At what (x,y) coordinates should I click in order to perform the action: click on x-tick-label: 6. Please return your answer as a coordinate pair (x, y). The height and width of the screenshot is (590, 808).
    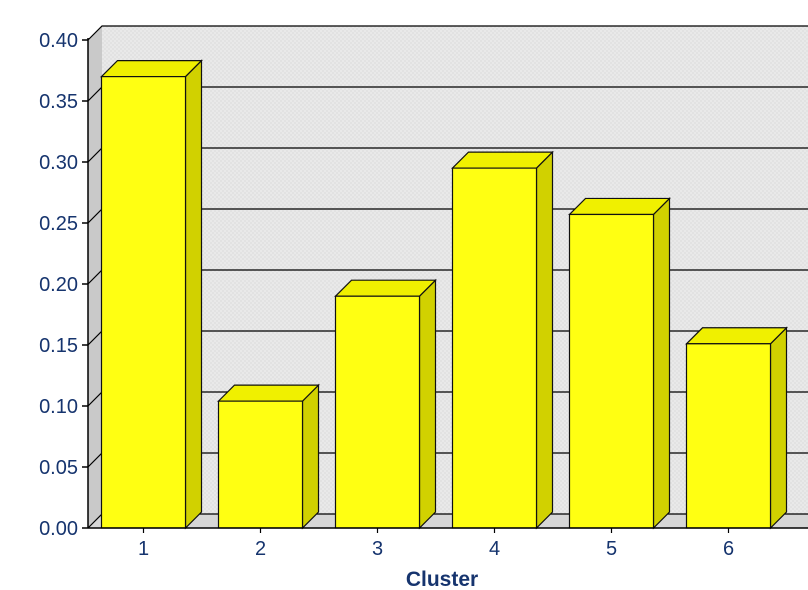
    Looking at the image, I should click on (728, 549).